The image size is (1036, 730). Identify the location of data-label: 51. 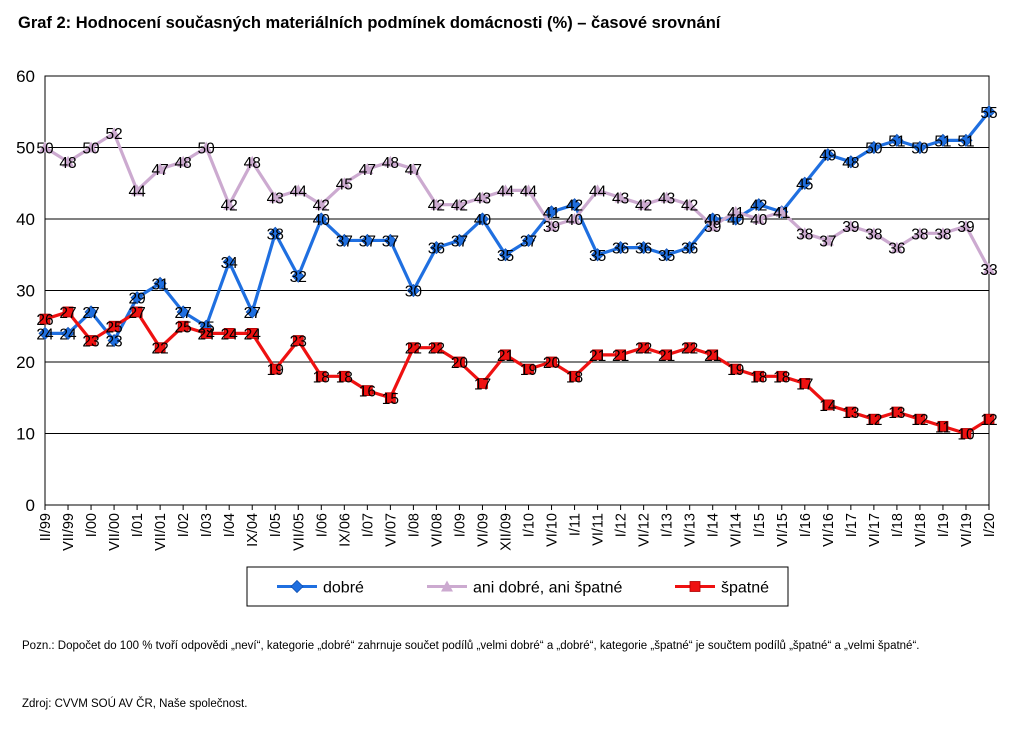
(896, 141).